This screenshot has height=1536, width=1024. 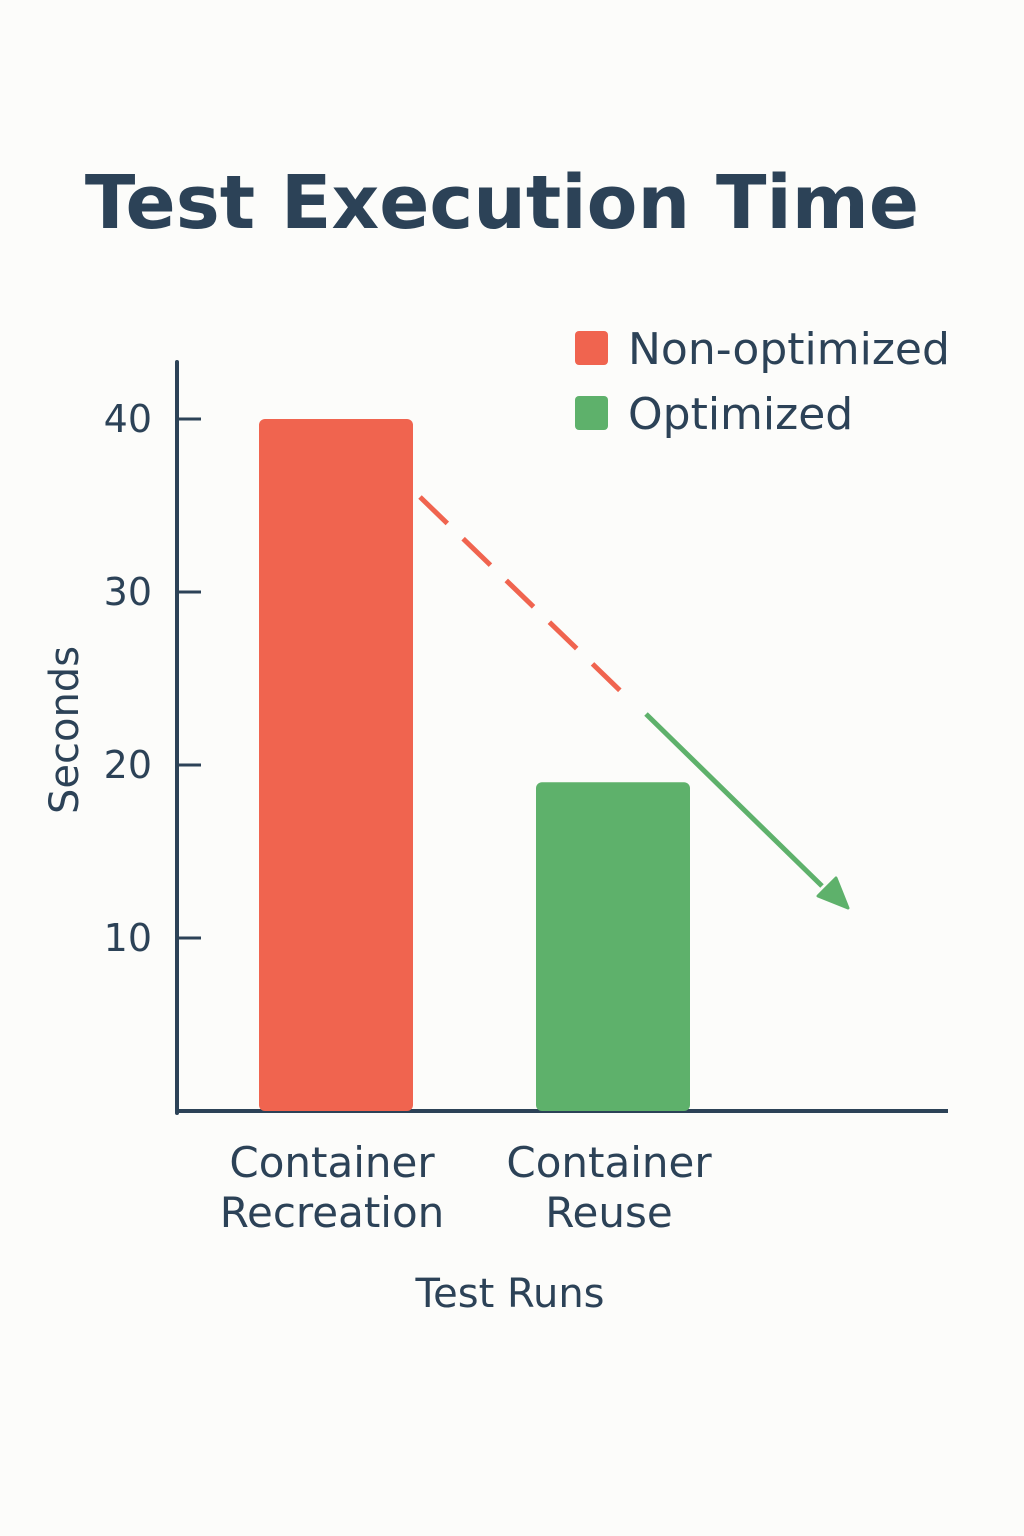 What do you see at coordinates (128, 592) in the screenshot?
I see `y-tick-label: 30` at bounding box center [128, 592].